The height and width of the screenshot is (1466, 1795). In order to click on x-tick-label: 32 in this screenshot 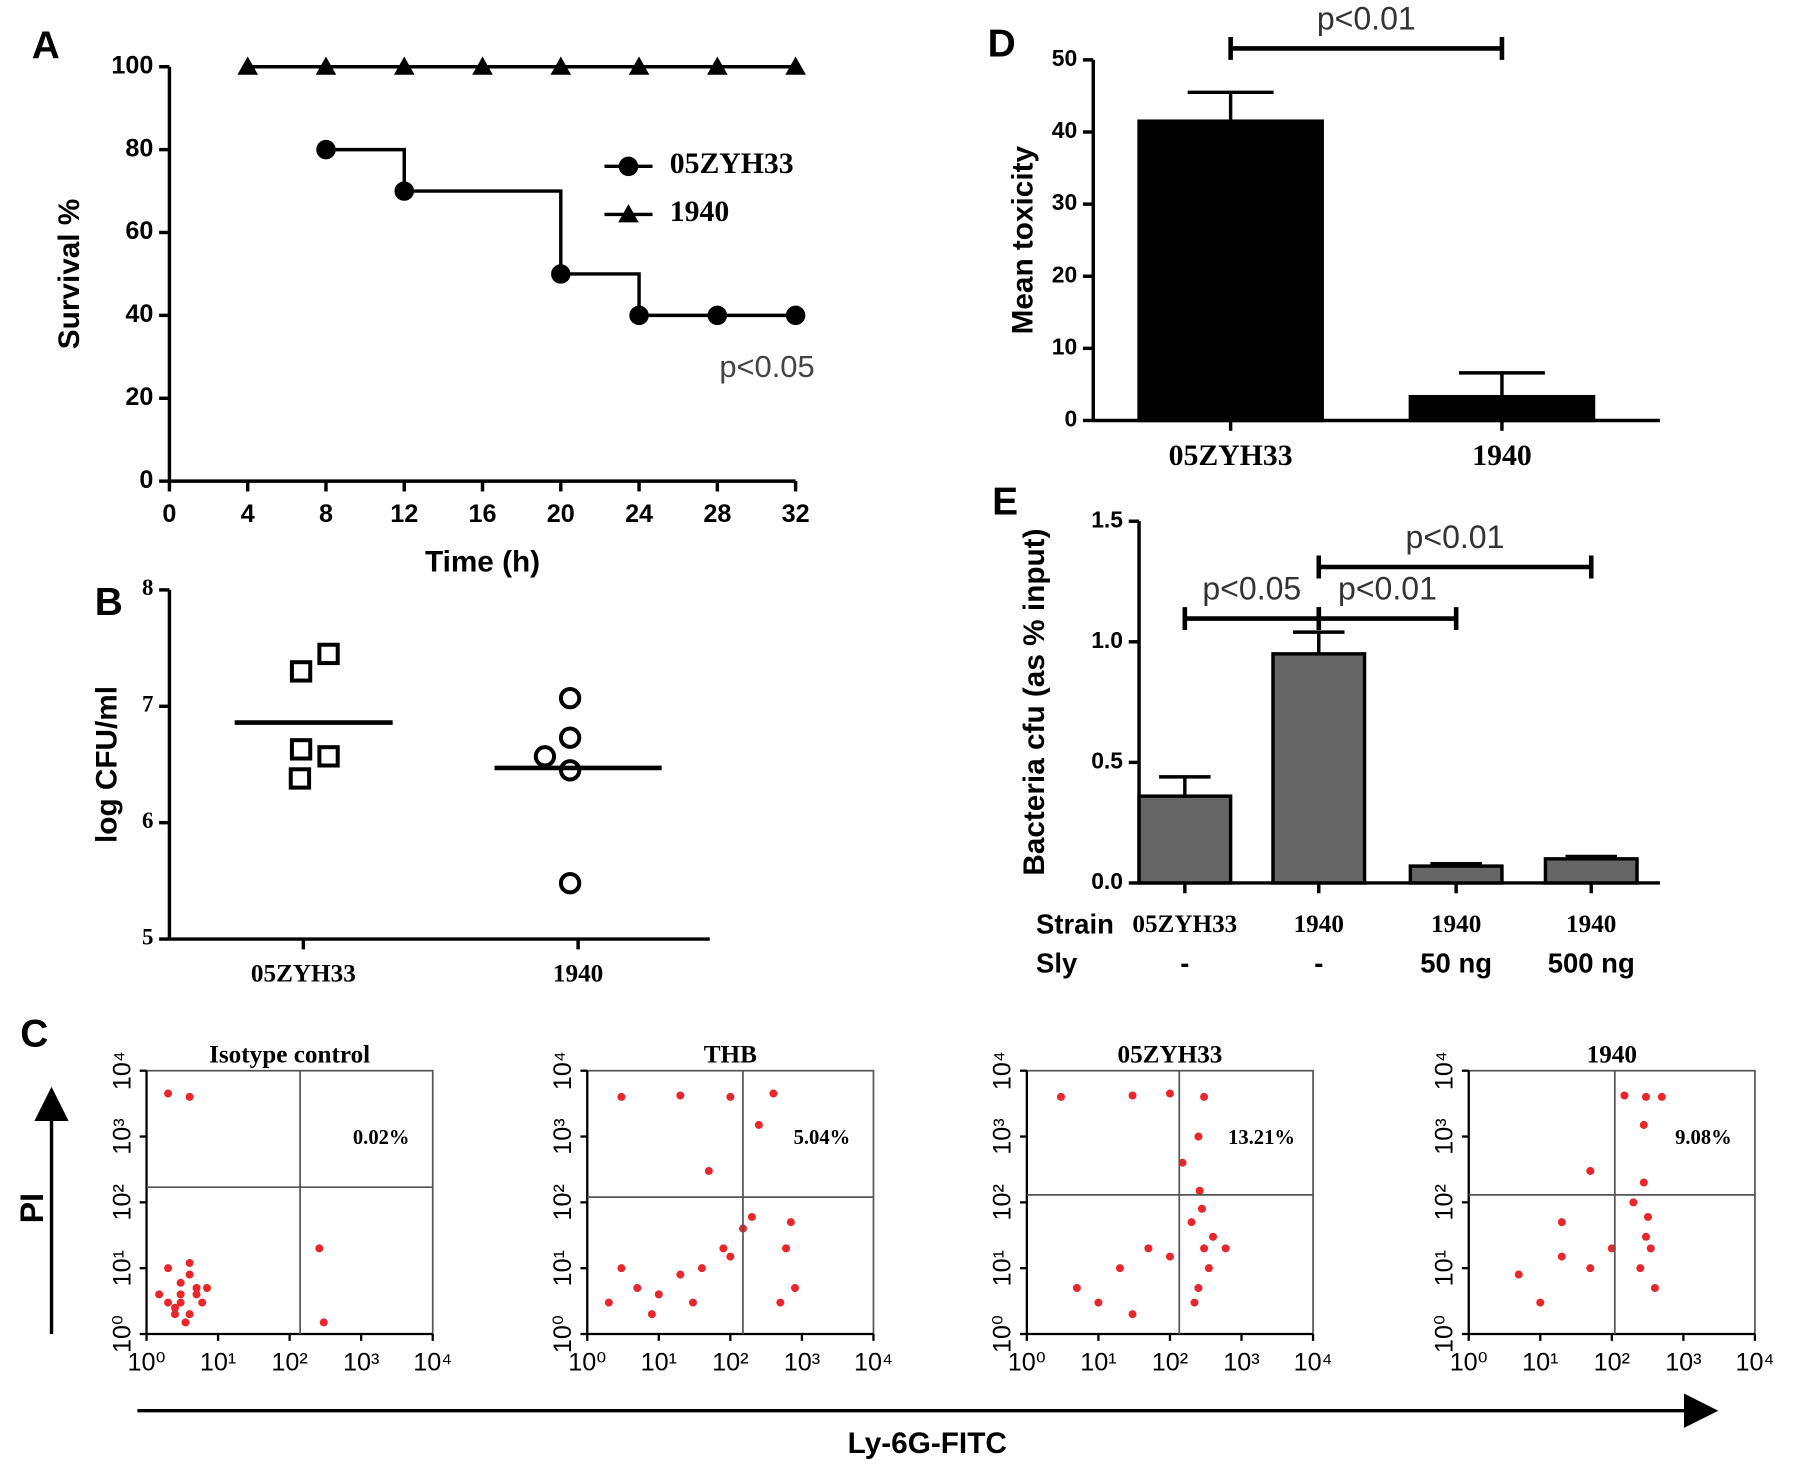, I will do `click(796, 514)`.